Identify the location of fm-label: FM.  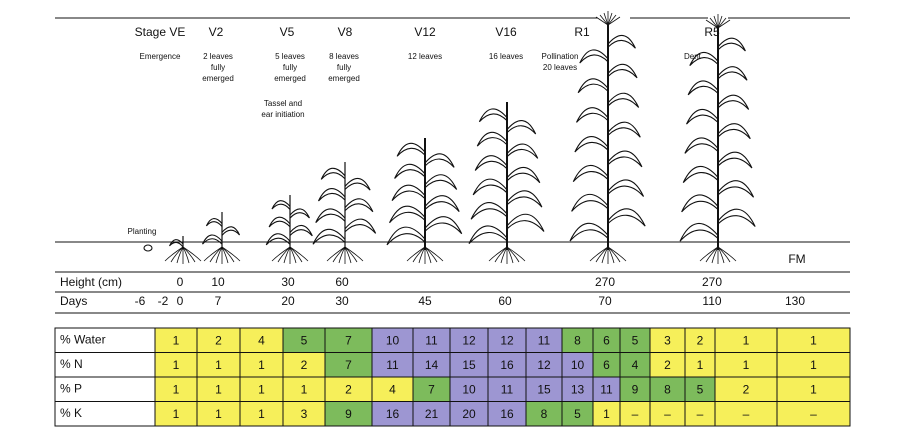
(796, 259).